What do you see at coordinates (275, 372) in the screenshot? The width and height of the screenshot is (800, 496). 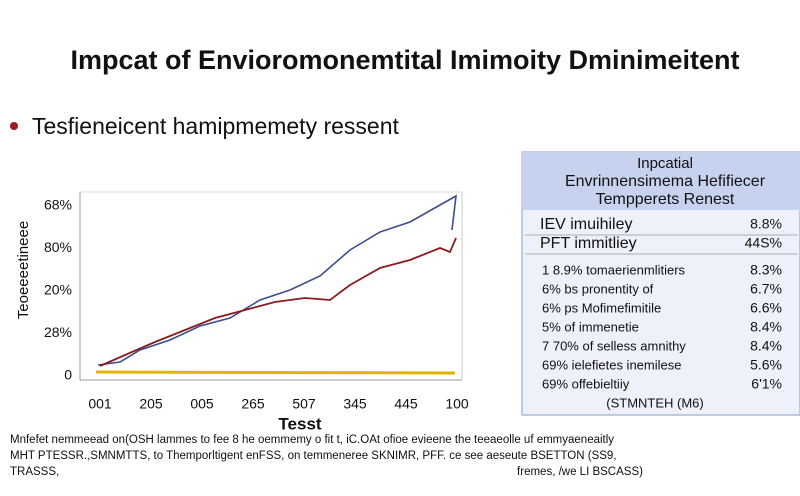 I see `line-yellow` at bounding box center [275, 372].